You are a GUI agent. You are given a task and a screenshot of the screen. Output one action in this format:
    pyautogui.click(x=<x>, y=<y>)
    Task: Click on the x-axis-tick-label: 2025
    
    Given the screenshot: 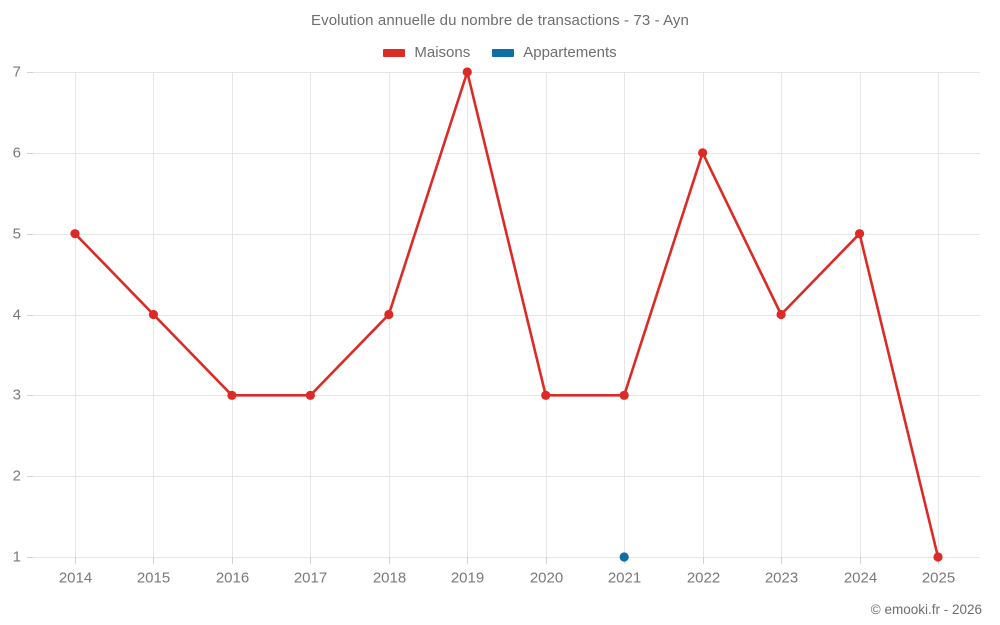 What is the action you would take?
    pyautogui.click(x=938, y=577)
    